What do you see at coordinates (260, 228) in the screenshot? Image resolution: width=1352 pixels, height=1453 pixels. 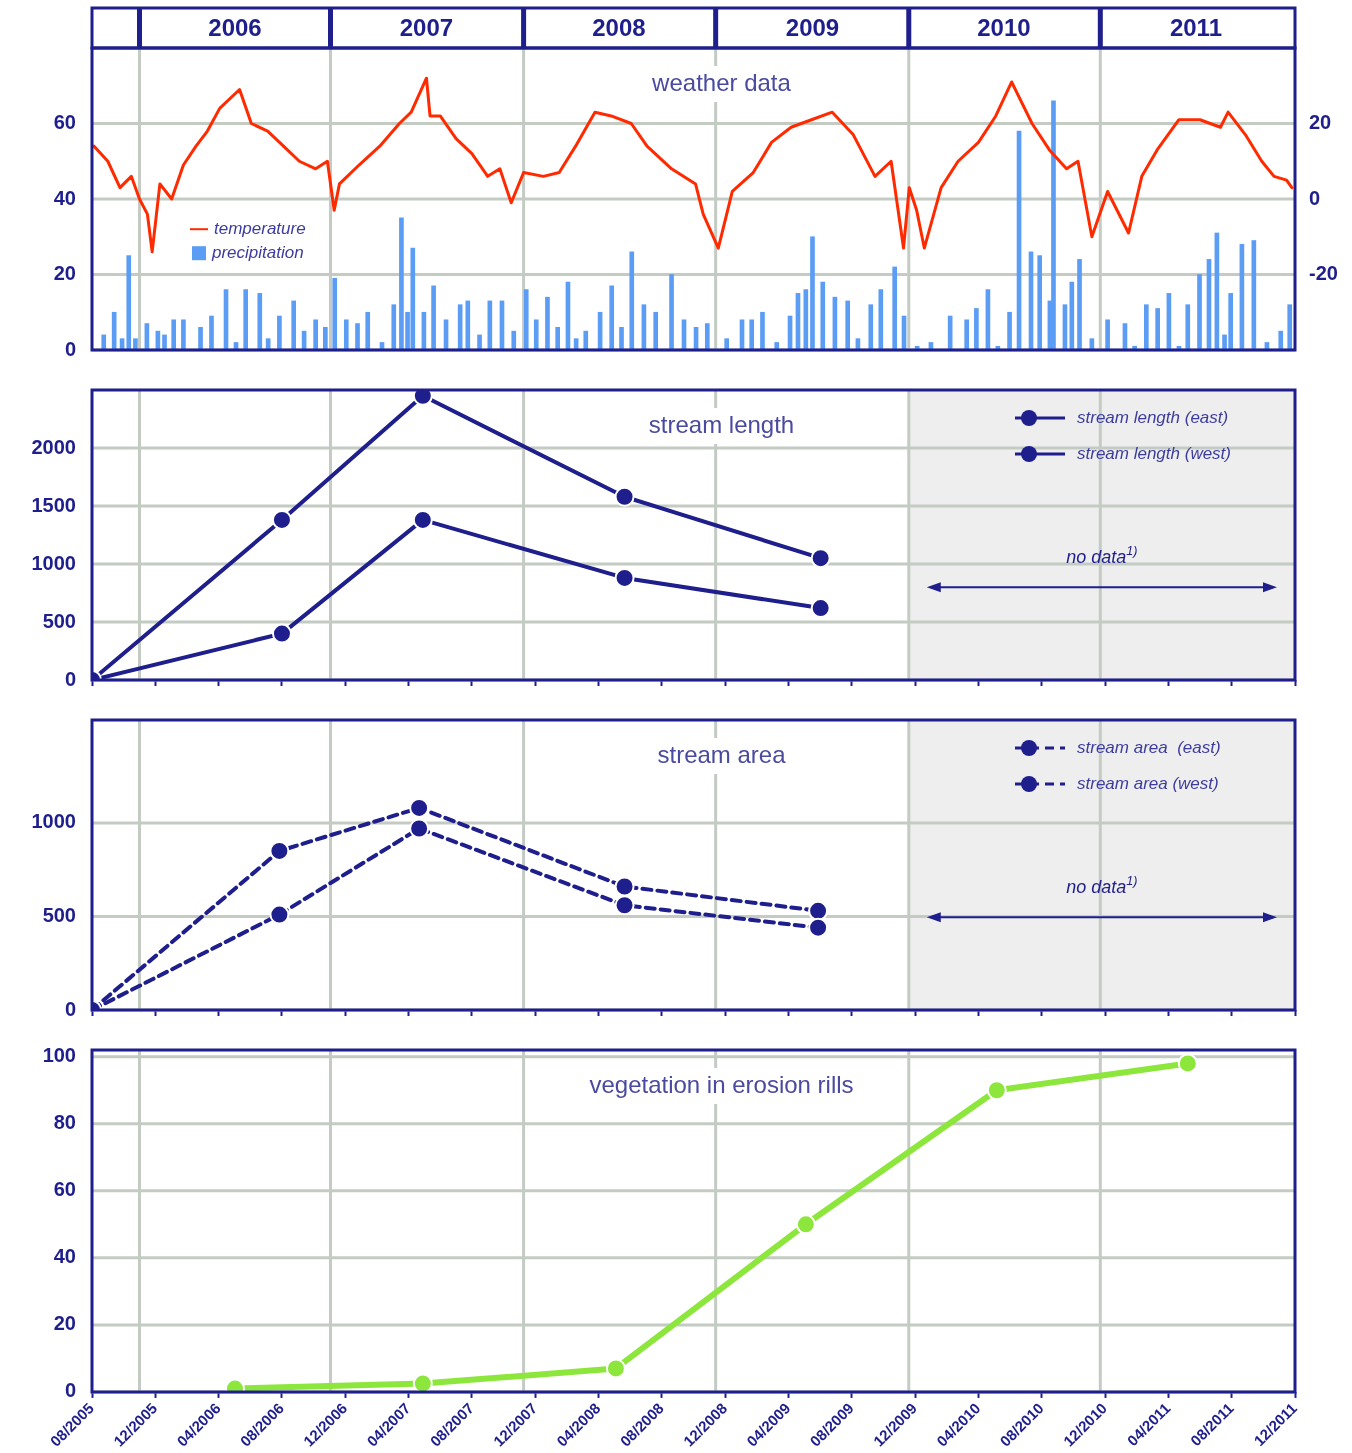 I see `legend-label: temperature` at bounding box center [260, 228].